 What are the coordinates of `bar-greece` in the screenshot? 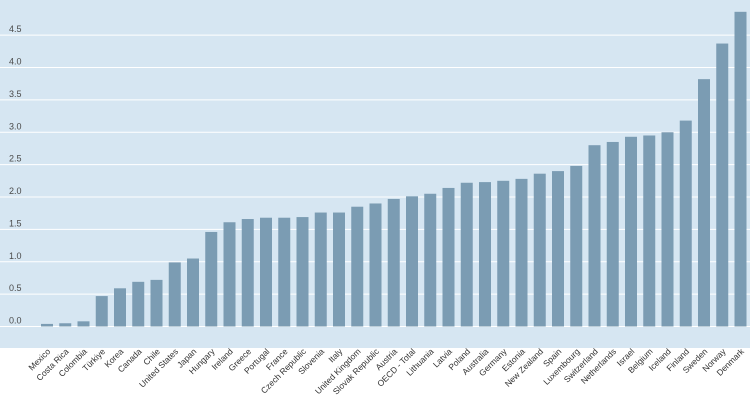 It's located at (247, 273).